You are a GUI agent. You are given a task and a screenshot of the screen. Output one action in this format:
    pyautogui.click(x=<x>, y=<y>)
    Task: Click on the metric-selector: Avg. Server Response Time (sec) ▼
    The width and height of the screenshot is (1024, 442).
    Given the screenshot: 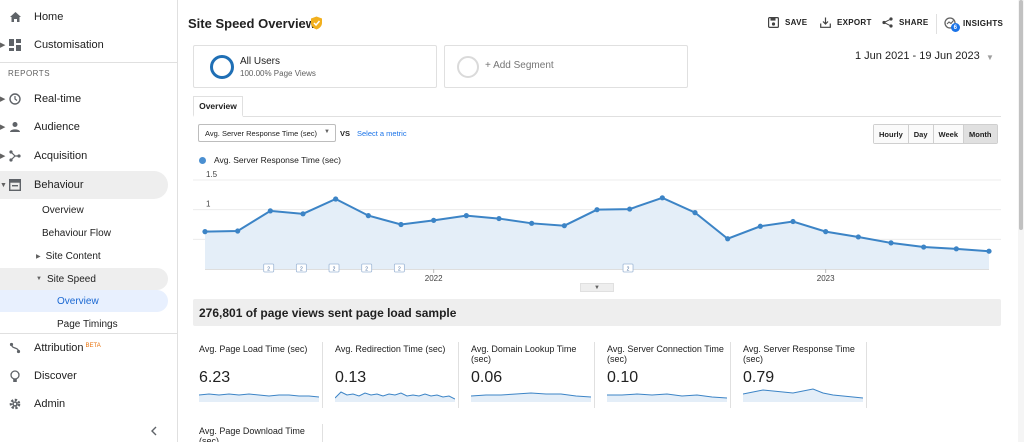 What is the action you would take?
    pyautogui.click(x=267, y=133)
    